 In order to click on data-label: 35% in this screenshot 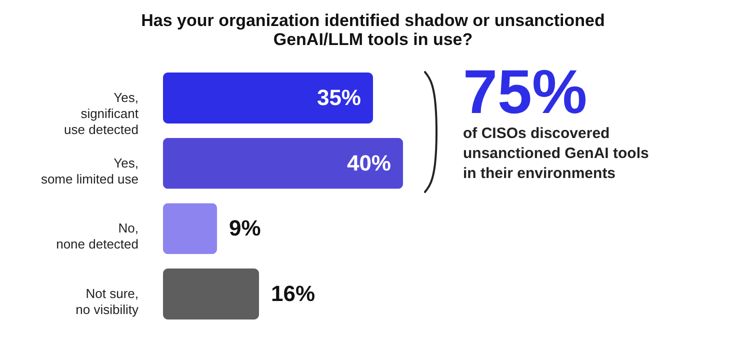, I will do `click(338, 97)`.